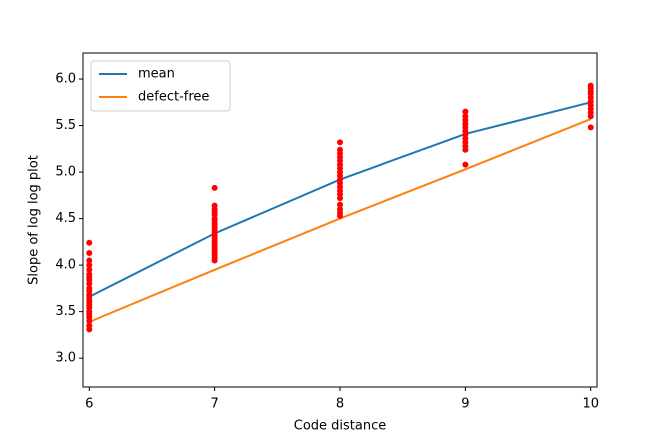 This screenshot has width=664, height=447. What do you see at coordinates (65, 265) in the screenshot?
I see `y-tick-label: 4.0` at bounding box center [65, 265].